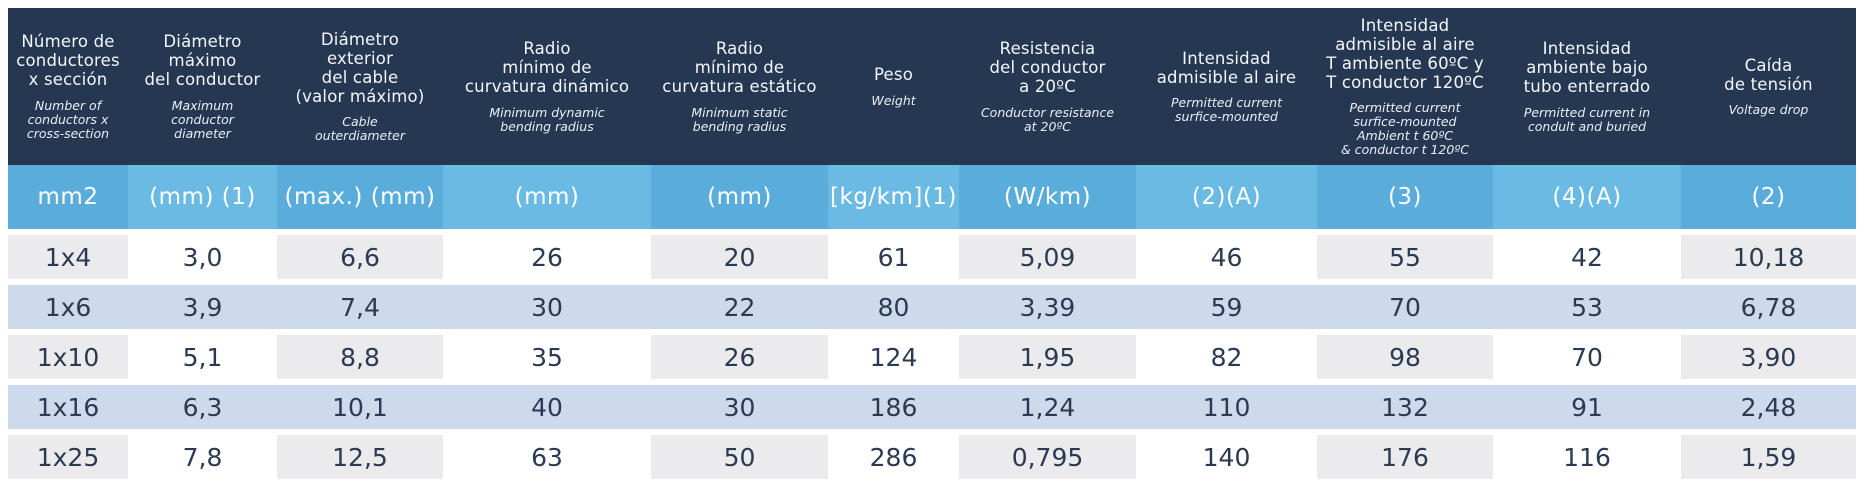 The image size is (1864, 500). I want to click on header-cell-voltage-drop: Caída de tensión Voltage drop, so click(1768, 86).